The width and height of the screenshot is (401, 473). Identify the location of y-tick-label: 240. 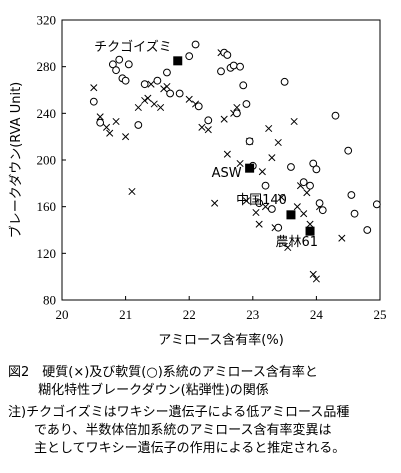
(47, 113).